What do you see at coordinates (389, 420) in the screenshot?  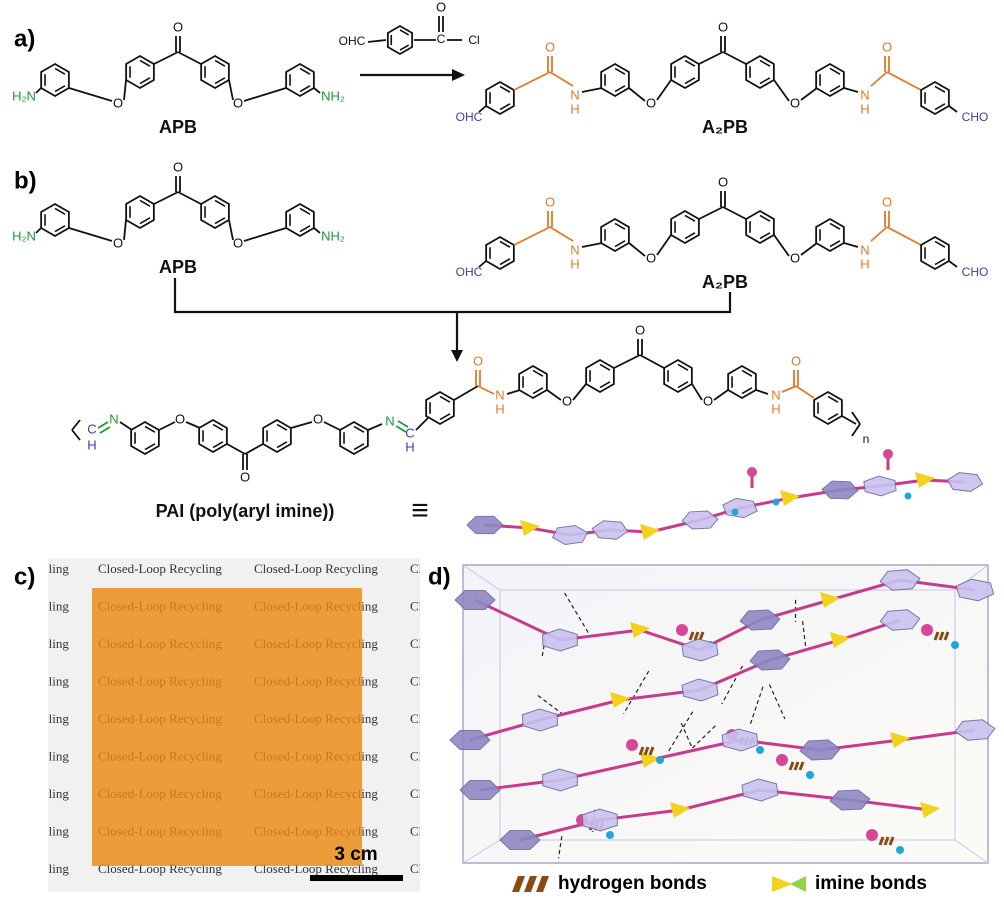 I see `atom-label: N` at bounding box center [389, 420].